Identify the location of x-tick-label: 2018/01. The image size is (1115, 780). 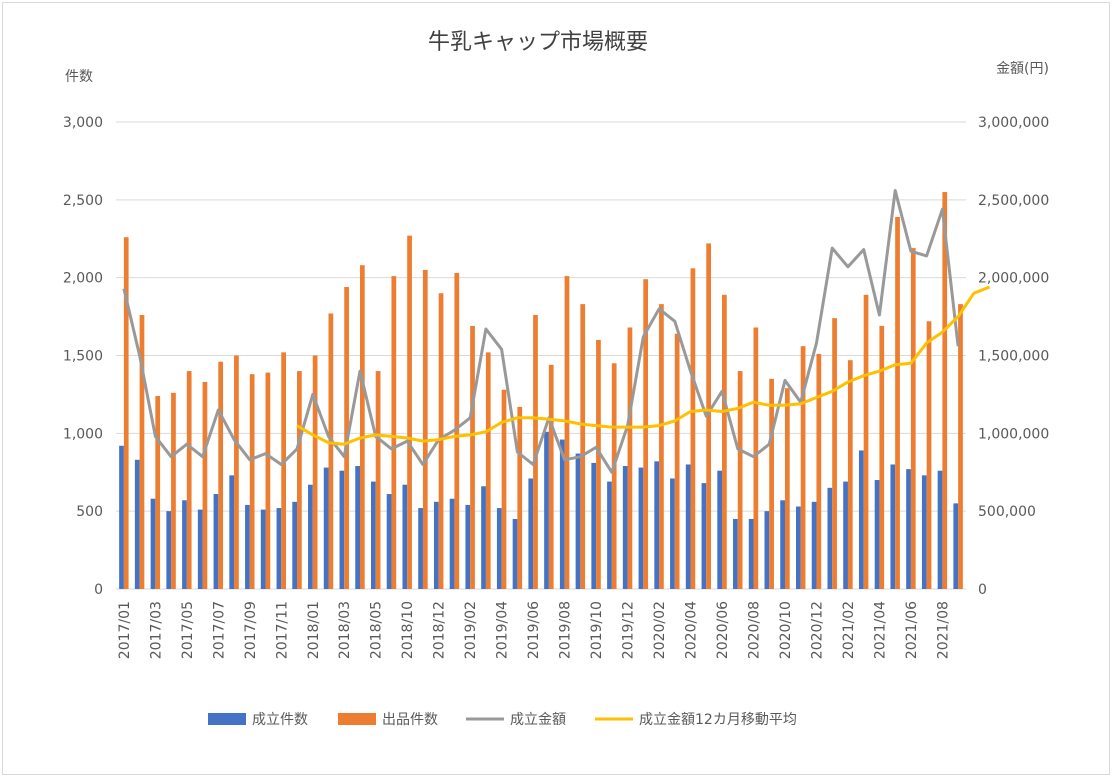
(314, 630).